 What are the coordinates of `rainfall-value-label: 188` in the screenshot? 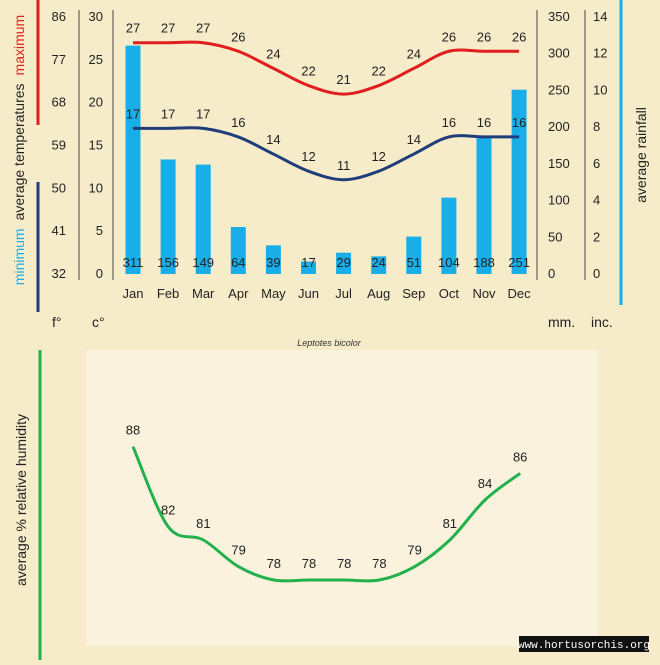 It's located at (484, 262).